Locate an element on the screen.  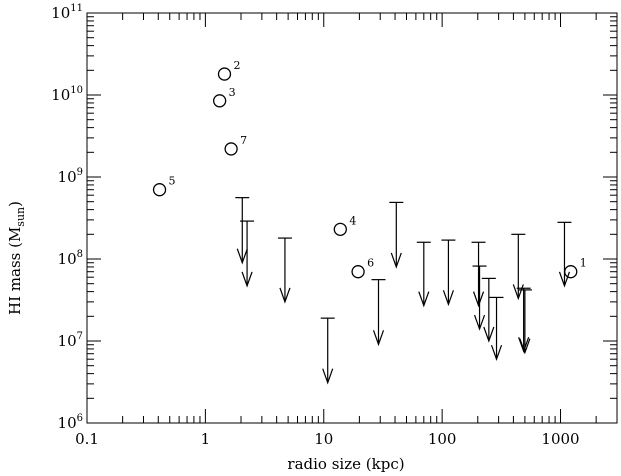
x-tick-label: 10 is located at coordinates (323, 439).